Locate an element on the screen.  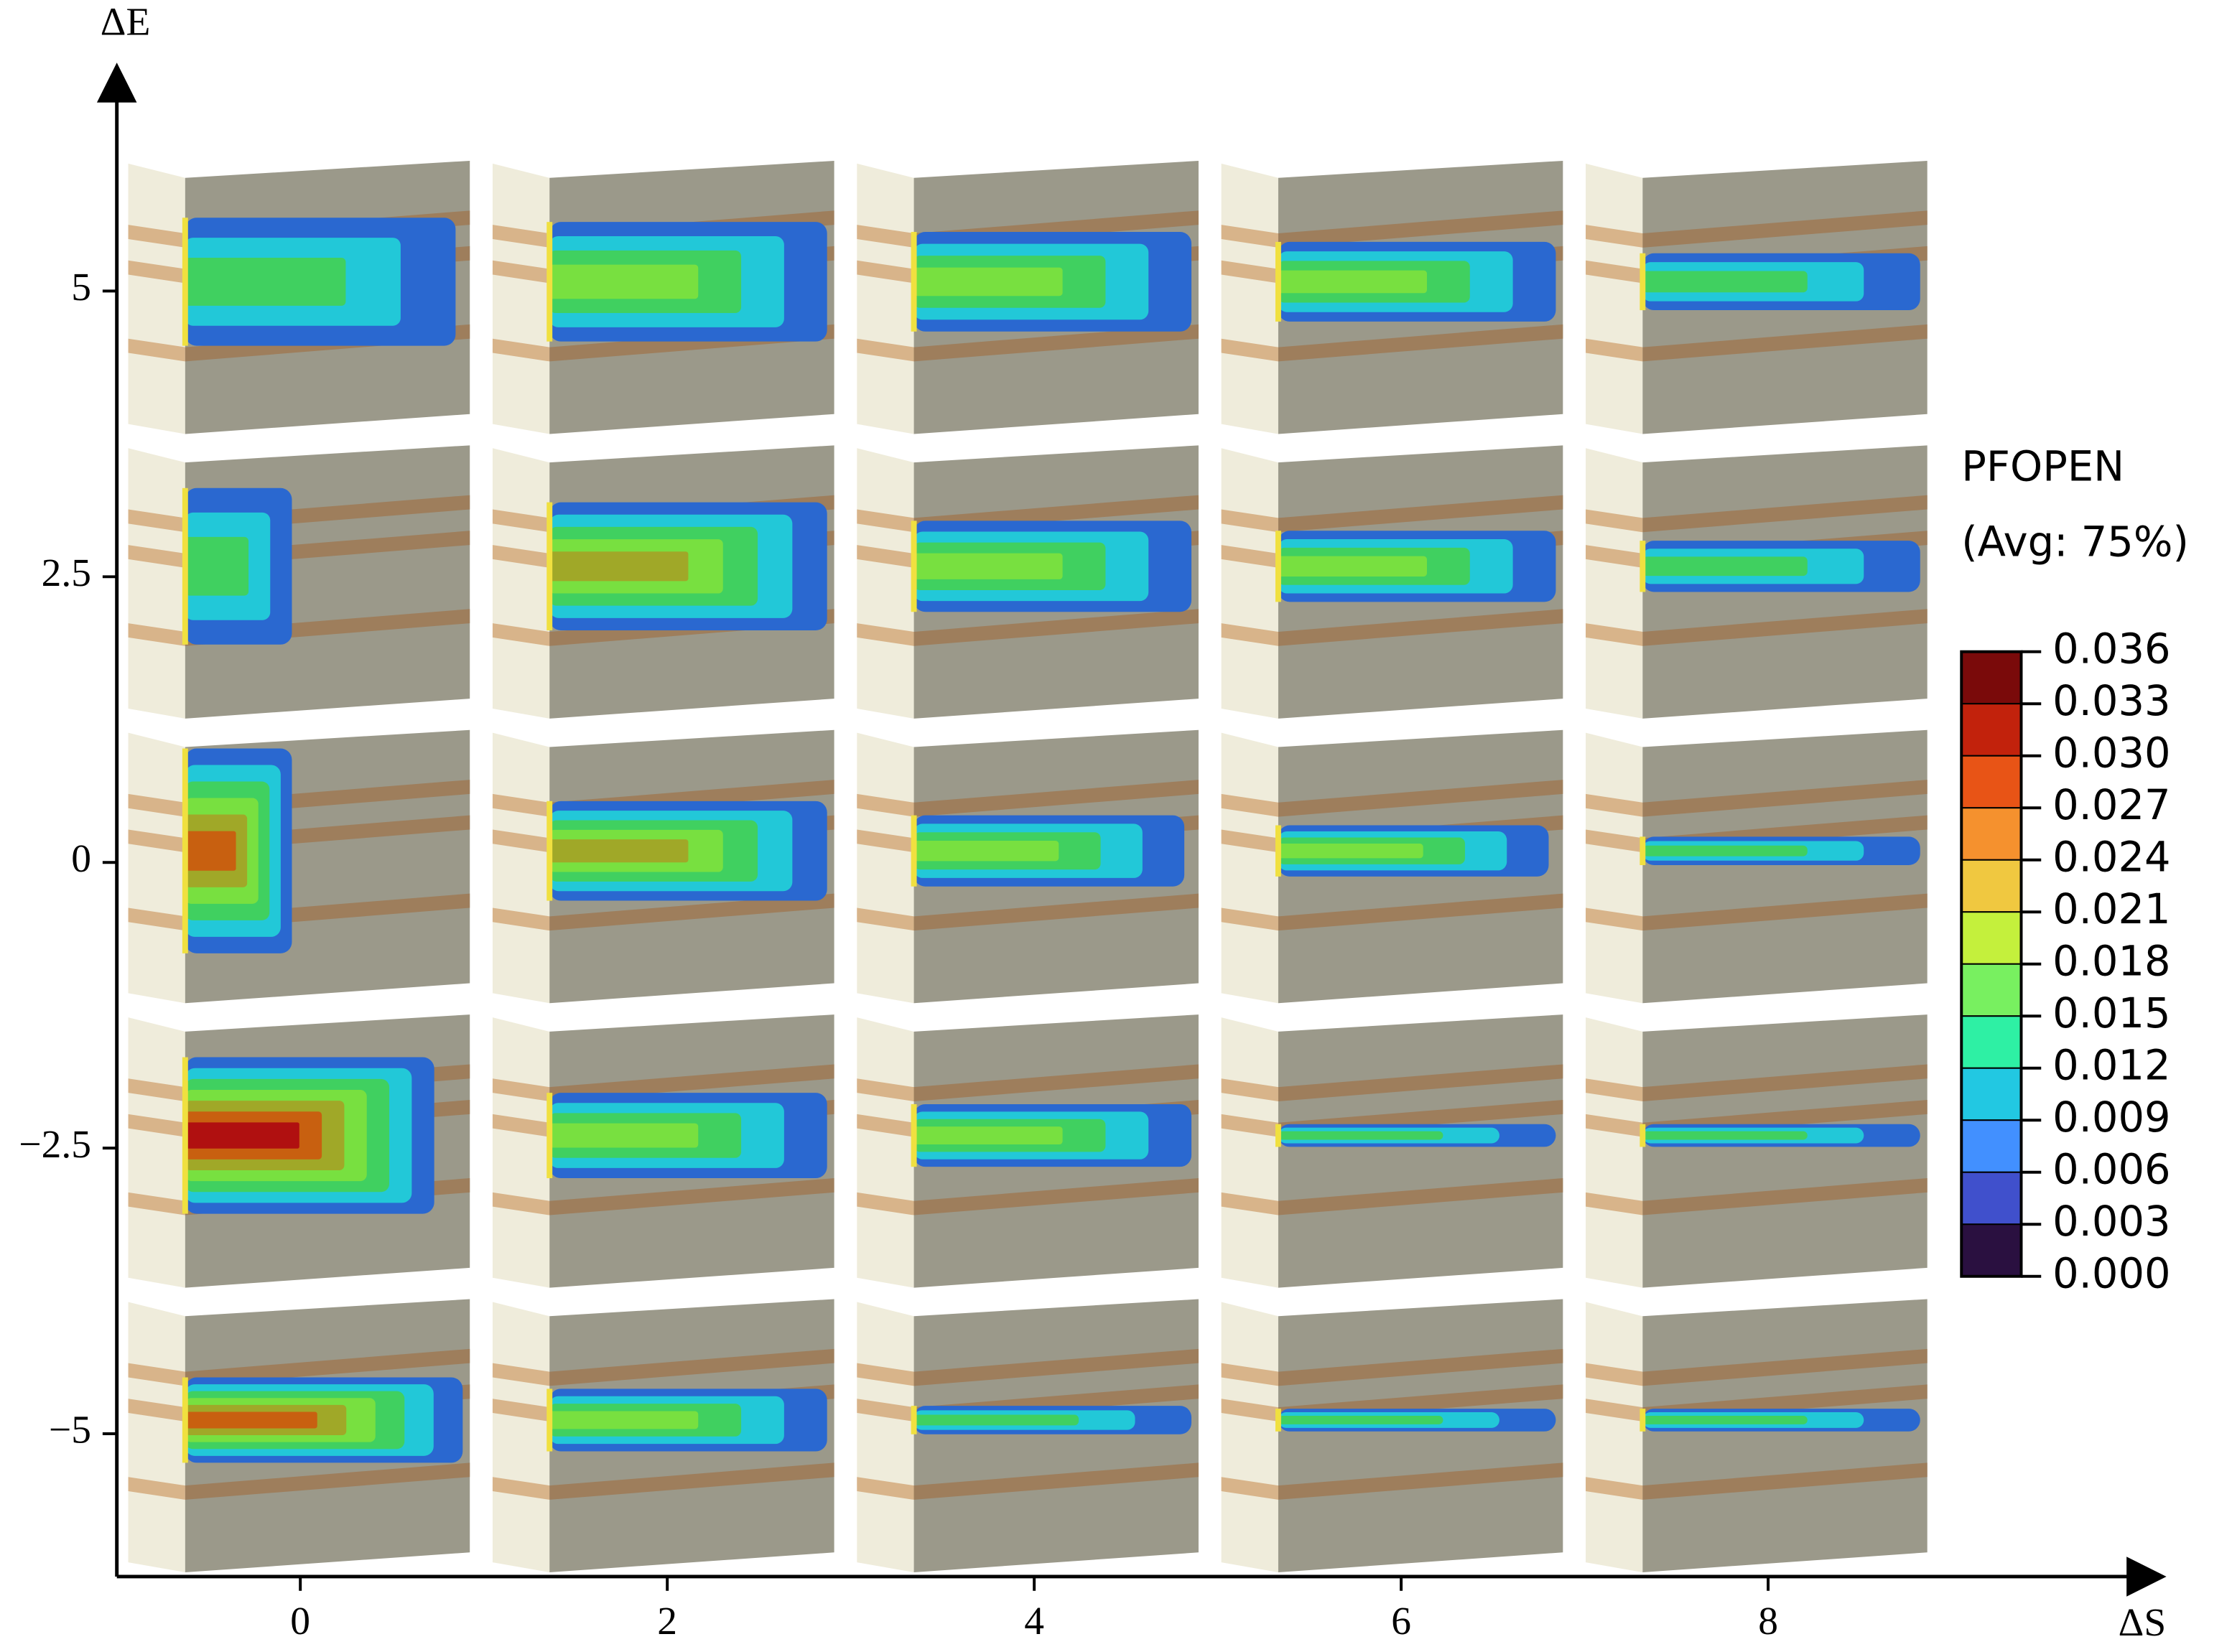
x-tick-label: 4 is located at coordinates (1034, 1621).